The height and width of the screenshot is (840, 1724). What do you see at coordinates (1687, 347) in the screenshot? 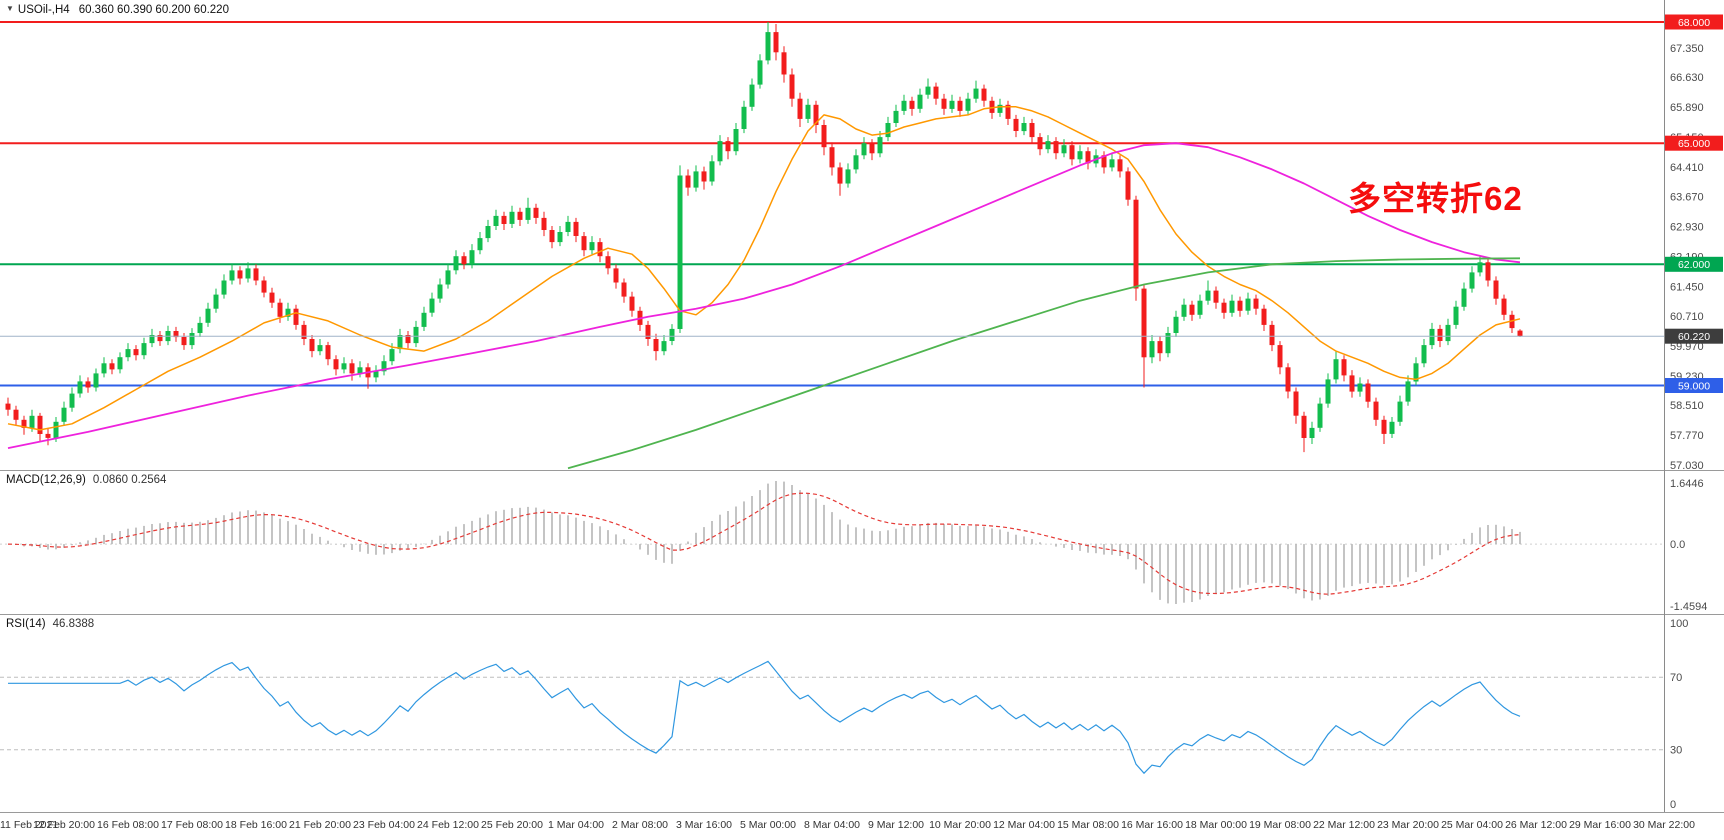
I see `price-grid-label: 59.970` at bounding box center [1687, 347].